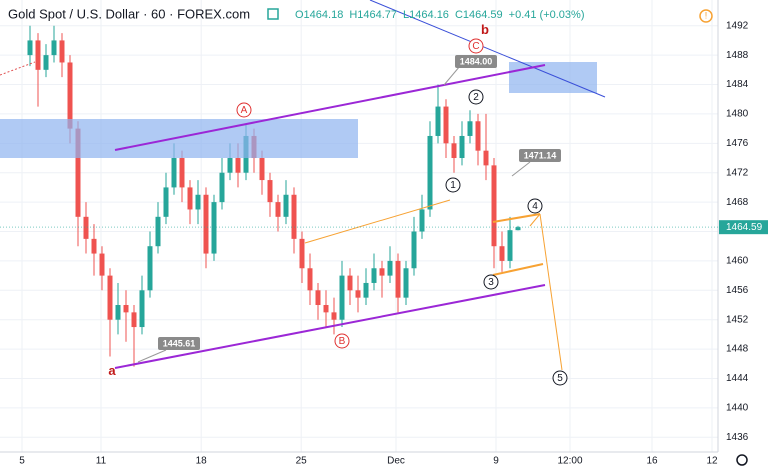  Describe the element at coordinates (737, 172) in the screenshot. I see `y-tick-label: 1472` at that location.